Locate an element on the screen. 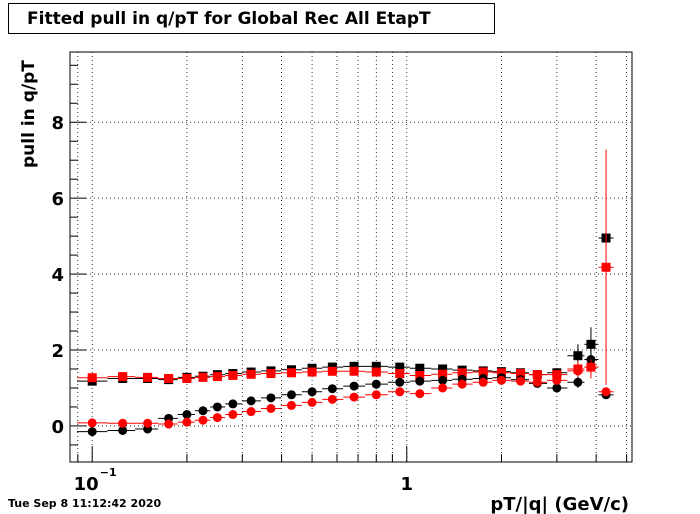 The width and height of the screenshot is (700, 514). timestamp: Tue Sep 8 11:12:42 2020 is located at coordinates (85, 503).